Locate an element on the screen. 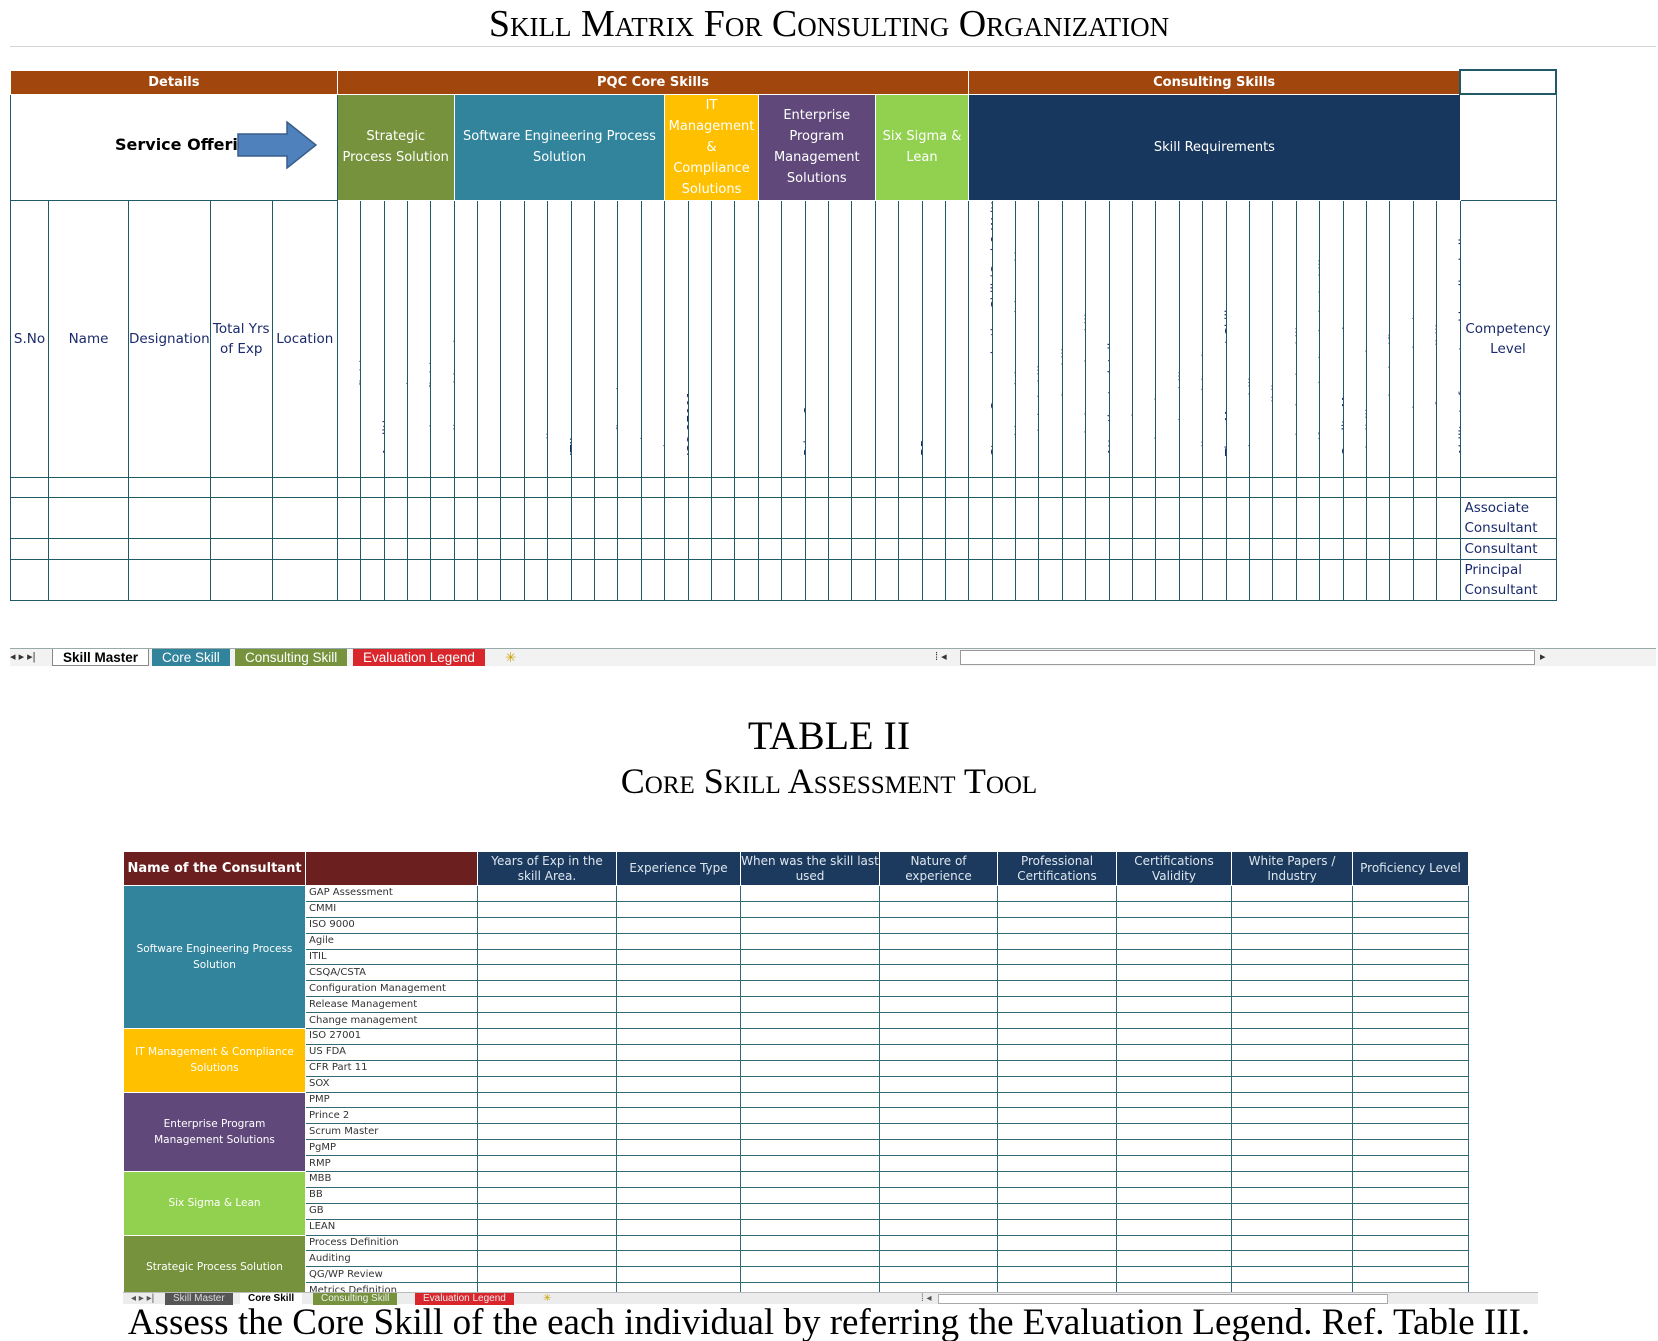 Image resolution: width=1658 pixels, height=1341 pixels. competency-level-cell: Consultant is located at coordinates (1508, 548).